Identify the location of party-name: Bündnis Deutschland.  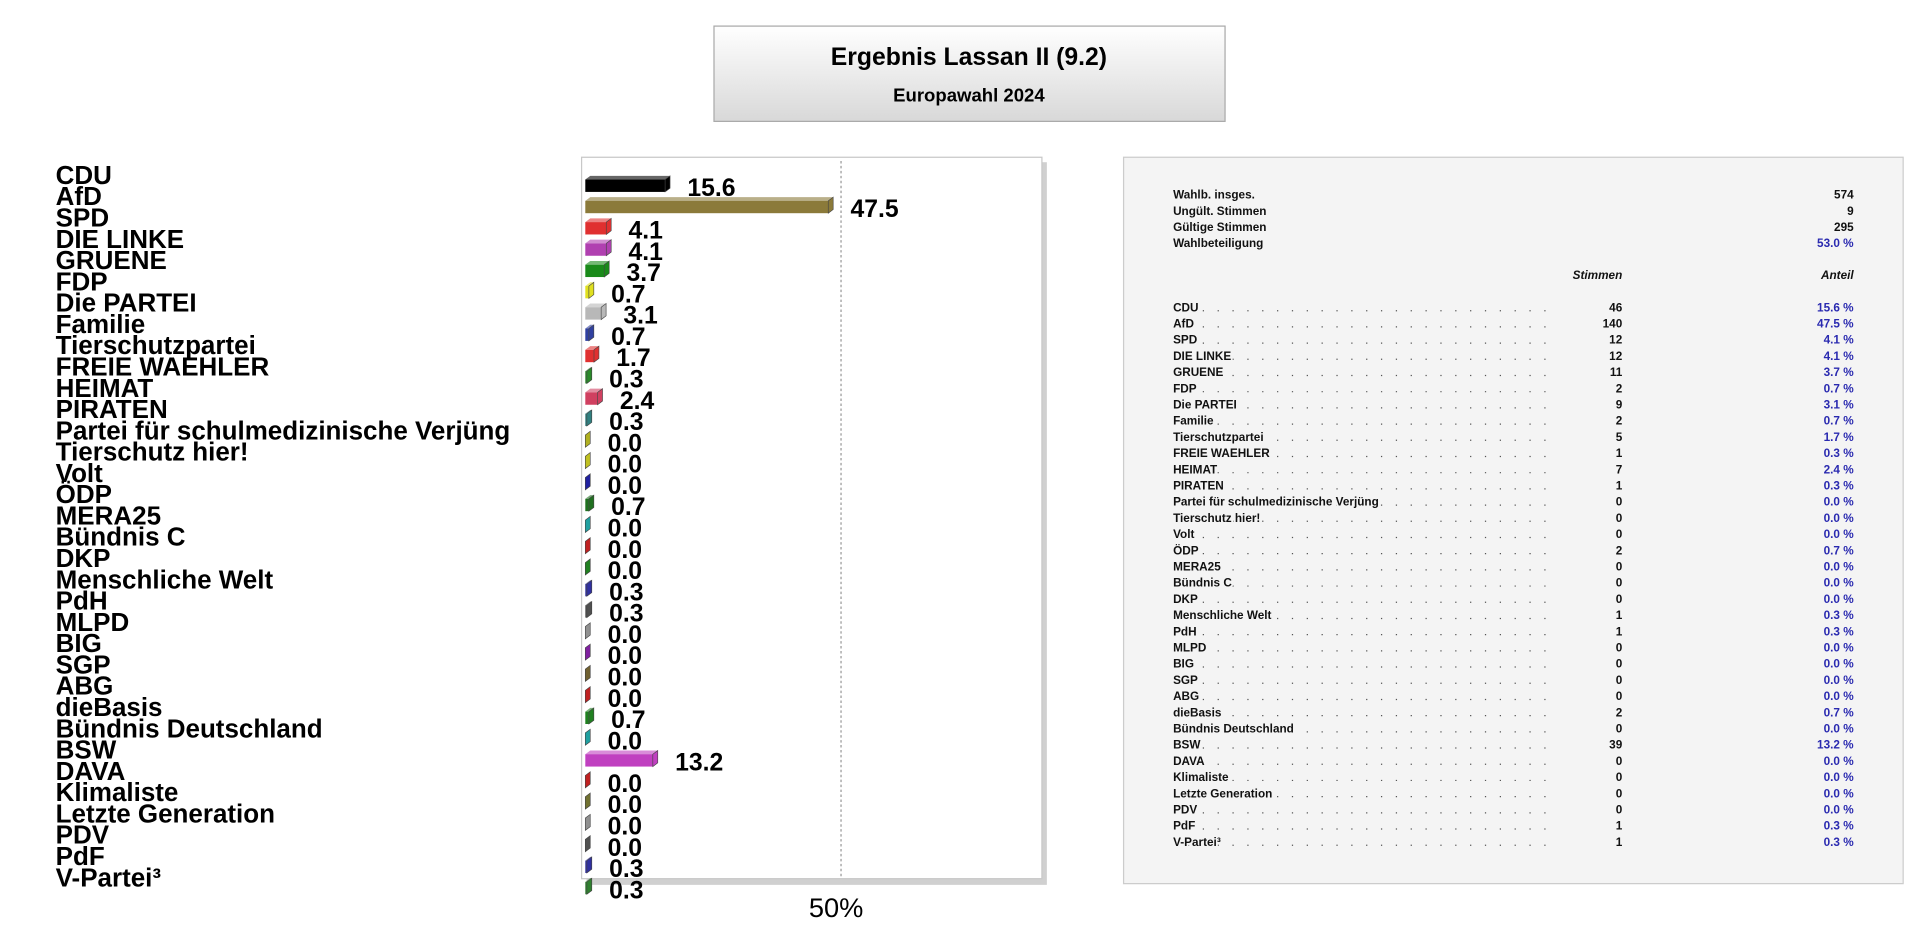
(1233, 728).